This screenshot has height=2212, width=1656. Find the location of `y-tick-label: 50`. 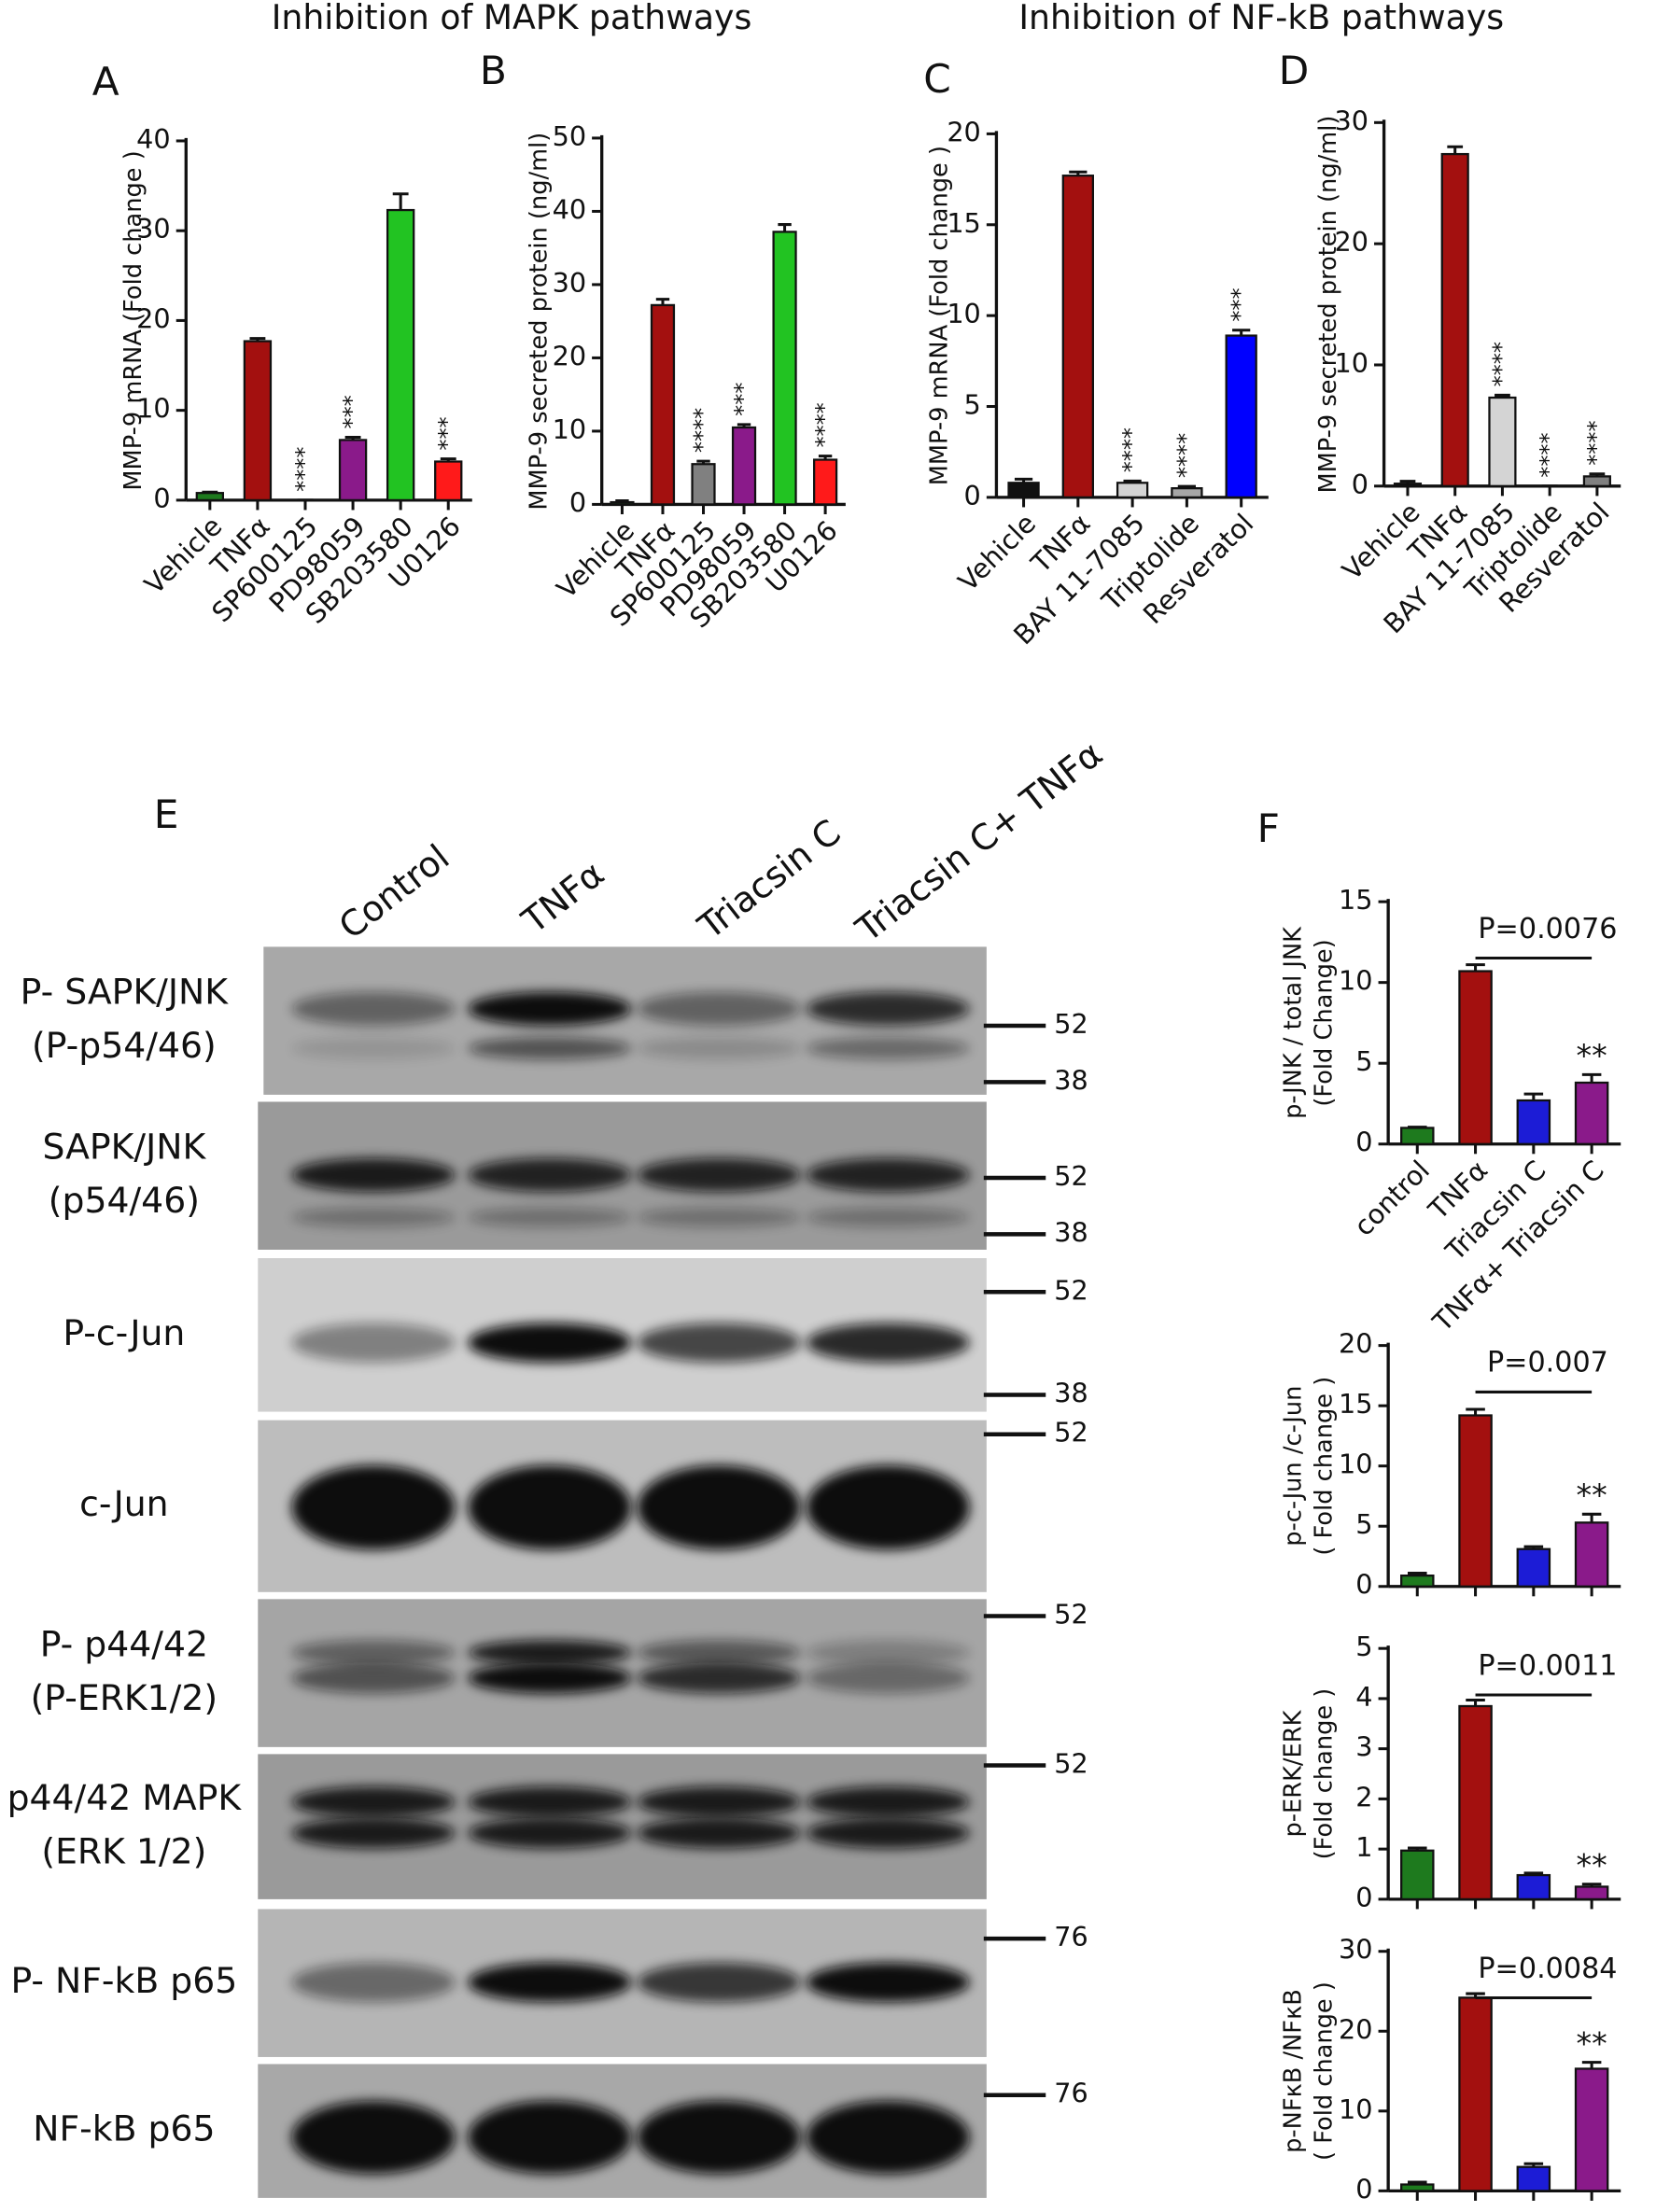

y-tick-label: 50 is located at coordinates (569, 136).